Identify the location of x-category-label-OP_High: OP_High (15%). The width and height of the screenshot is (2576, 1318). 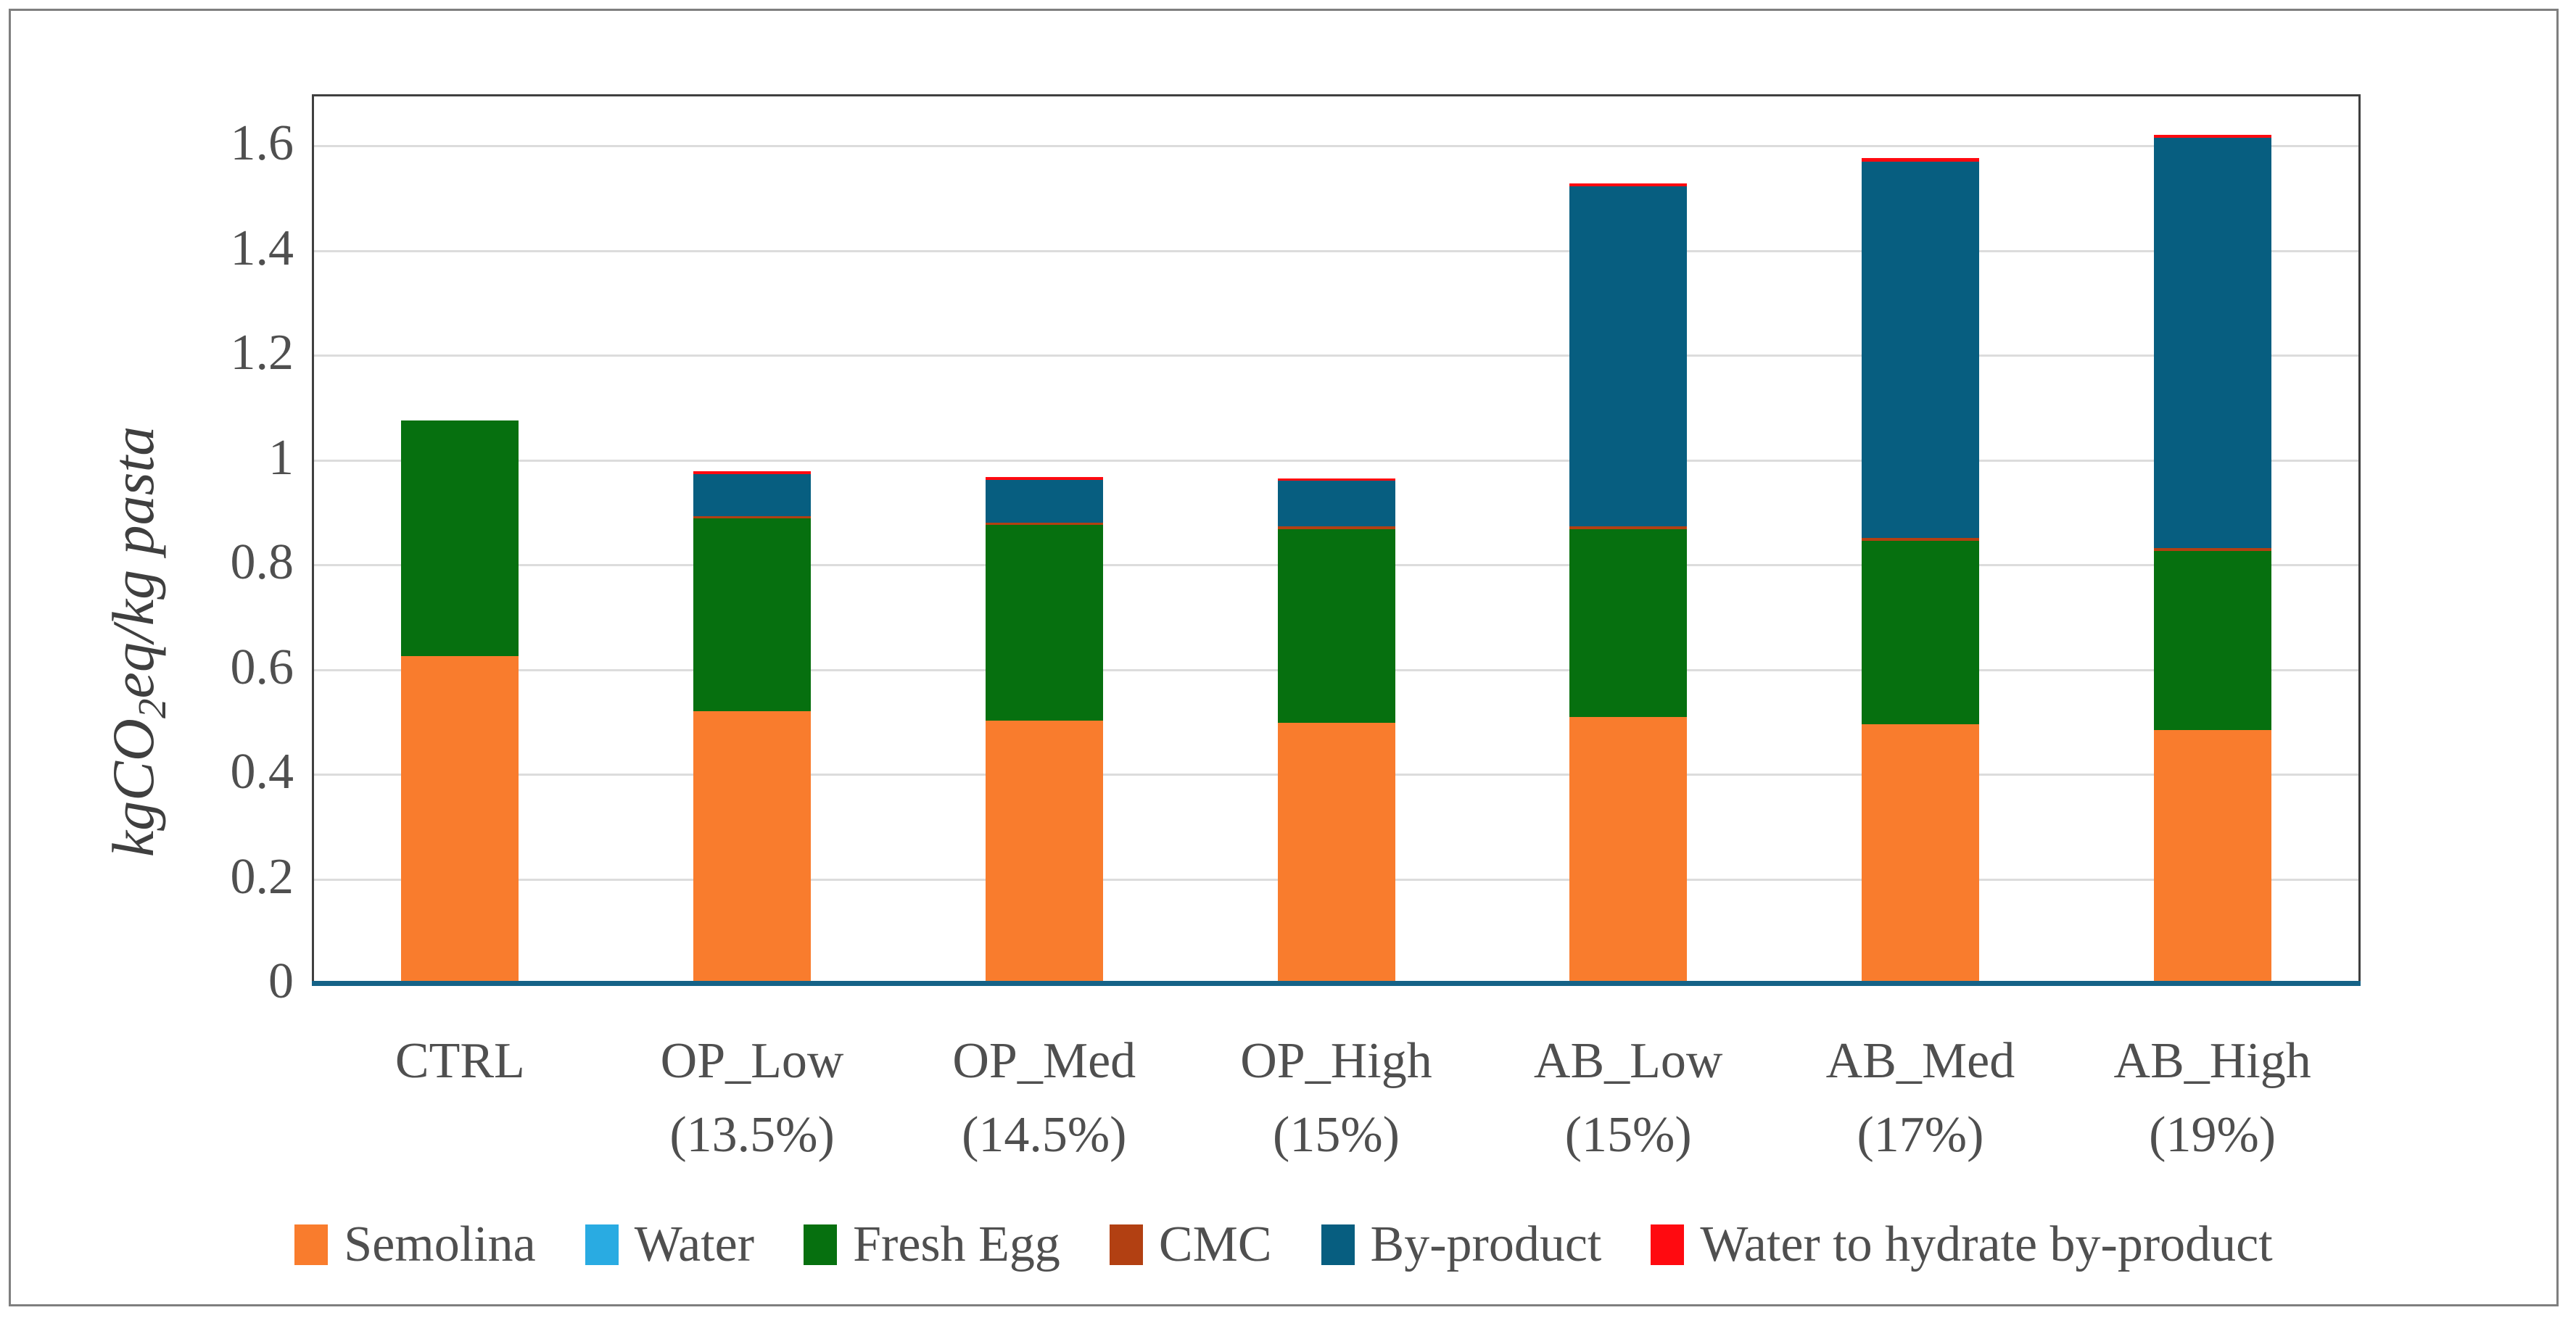
(1336, 1098).